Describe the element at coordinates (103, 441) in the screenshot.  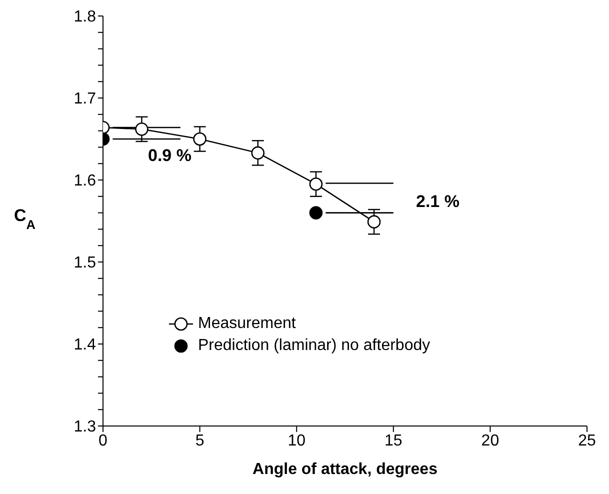
I see `x-tick-label: 0` at that location.